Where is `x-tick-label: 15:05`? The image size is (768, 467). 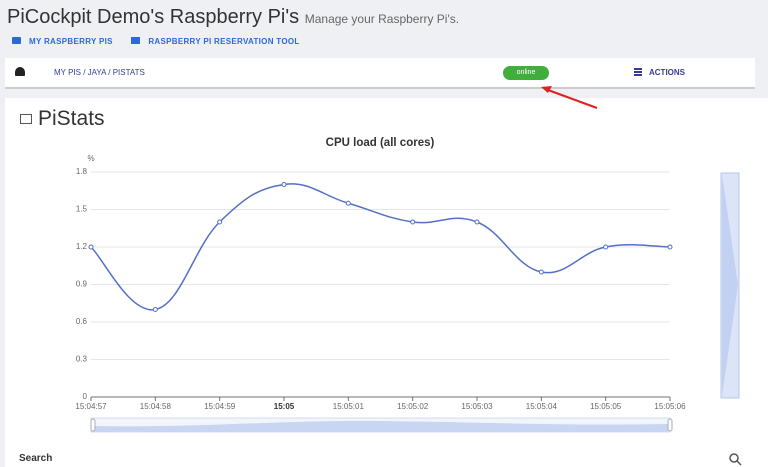 x-tick-label: 15:05 is located at coordinates (284, 406).